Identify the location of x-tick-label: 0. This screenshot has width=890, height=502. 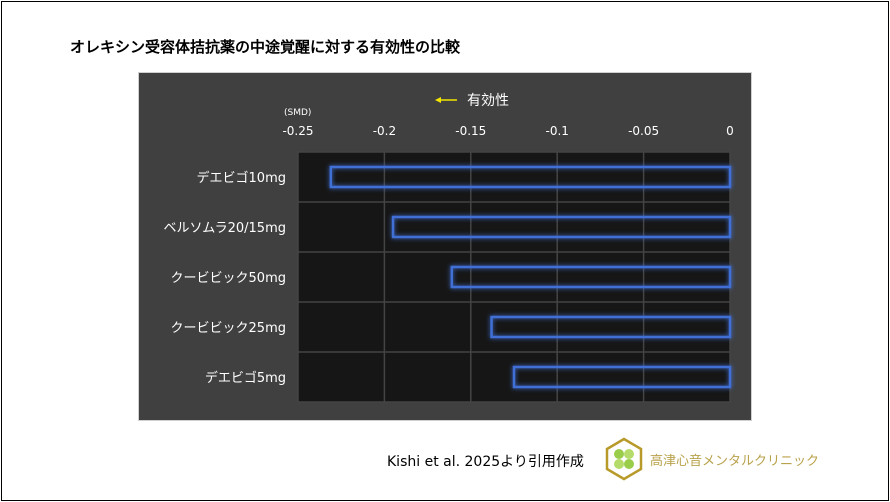
(730, 131).